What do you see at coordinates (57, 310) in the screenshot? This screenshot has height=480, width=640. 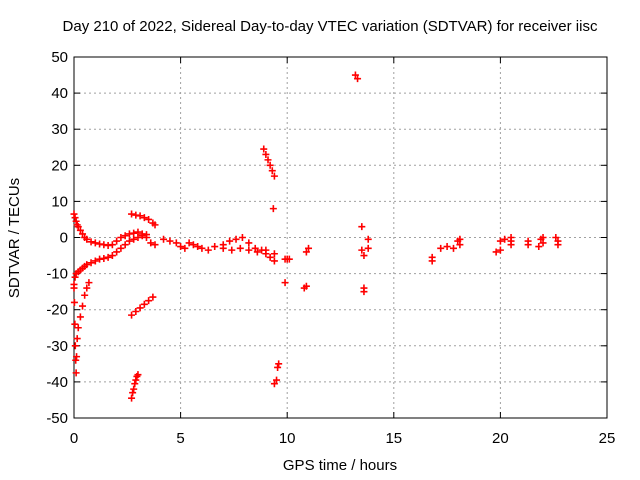 I see `y-tick-label: -20` at bounding box center [57, 310].